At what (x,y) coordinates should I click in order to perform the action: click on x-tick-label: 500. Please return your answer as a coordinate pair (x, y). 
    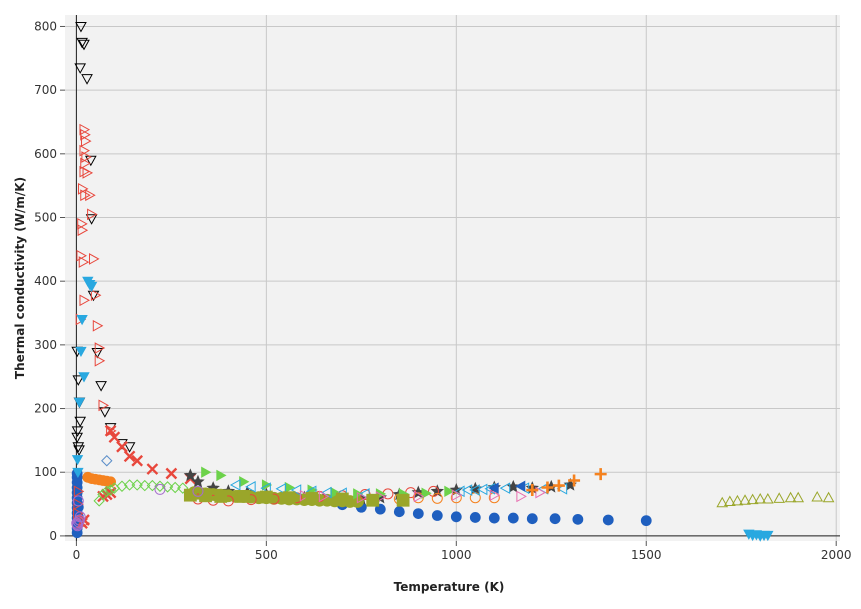
    Looking at the image, I should click on (266, 555).